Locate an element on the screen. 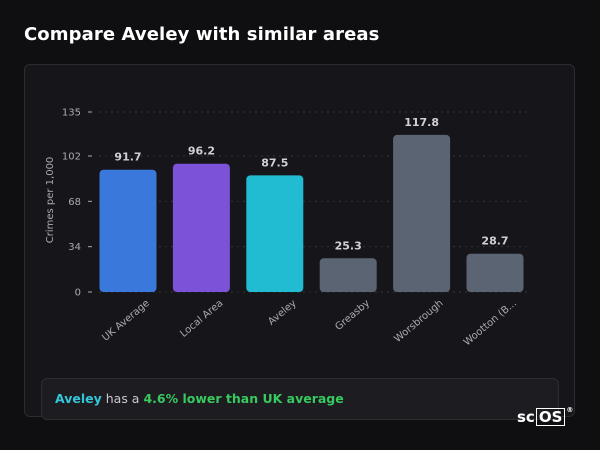 This screenshot has width=600, height=450. page-title: Compare Aveley with similar areas is located at coordinates (202, 34).